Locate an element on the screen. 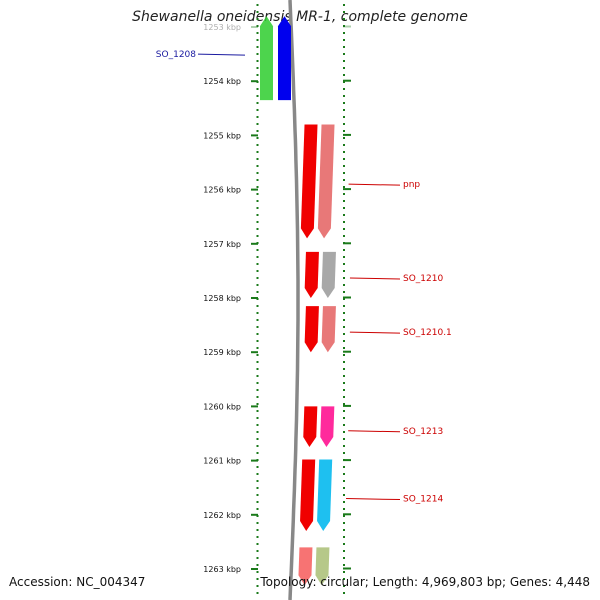 The height and width of the screenshot is (600, 600). gene-label: SO_1214 is located at coordinates (423, 500).